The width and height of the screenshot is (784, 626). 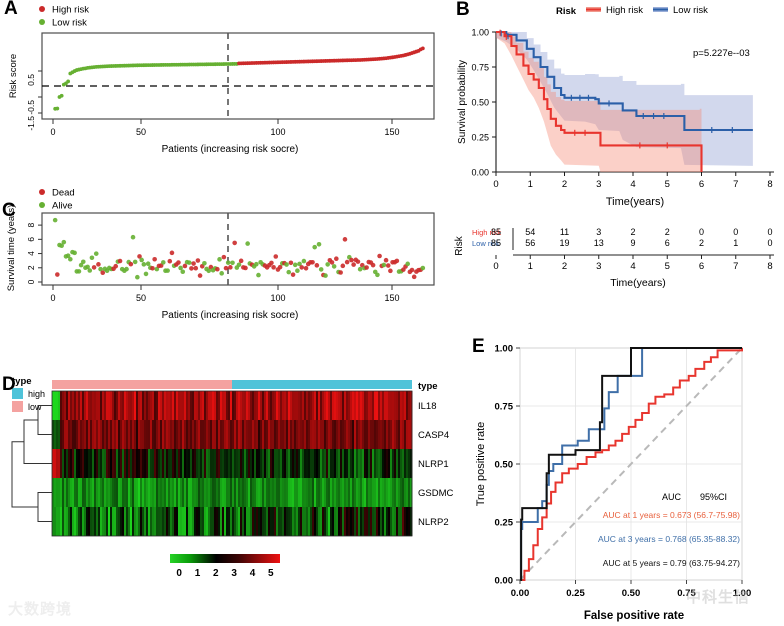 What do you see at coordinates (436, 493) in the screenshot?
I see `svg-text: GSDMC` at bounding box center [436, 493].